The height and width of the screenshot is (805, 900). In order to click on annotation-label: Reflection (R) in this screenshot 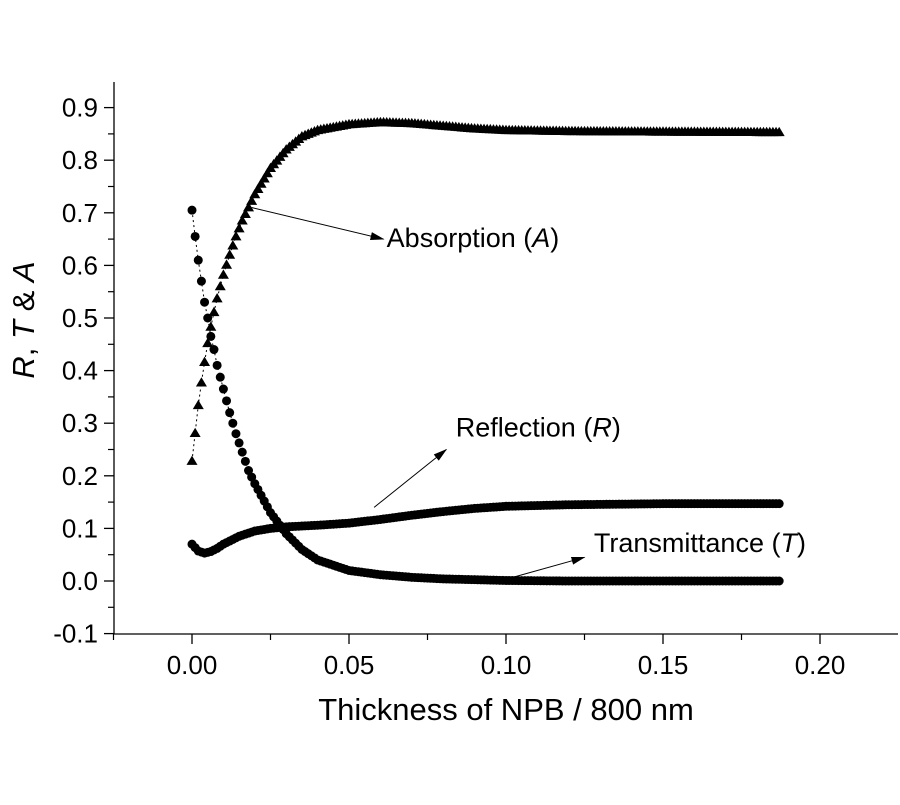, I will do `click(538, 427)`.